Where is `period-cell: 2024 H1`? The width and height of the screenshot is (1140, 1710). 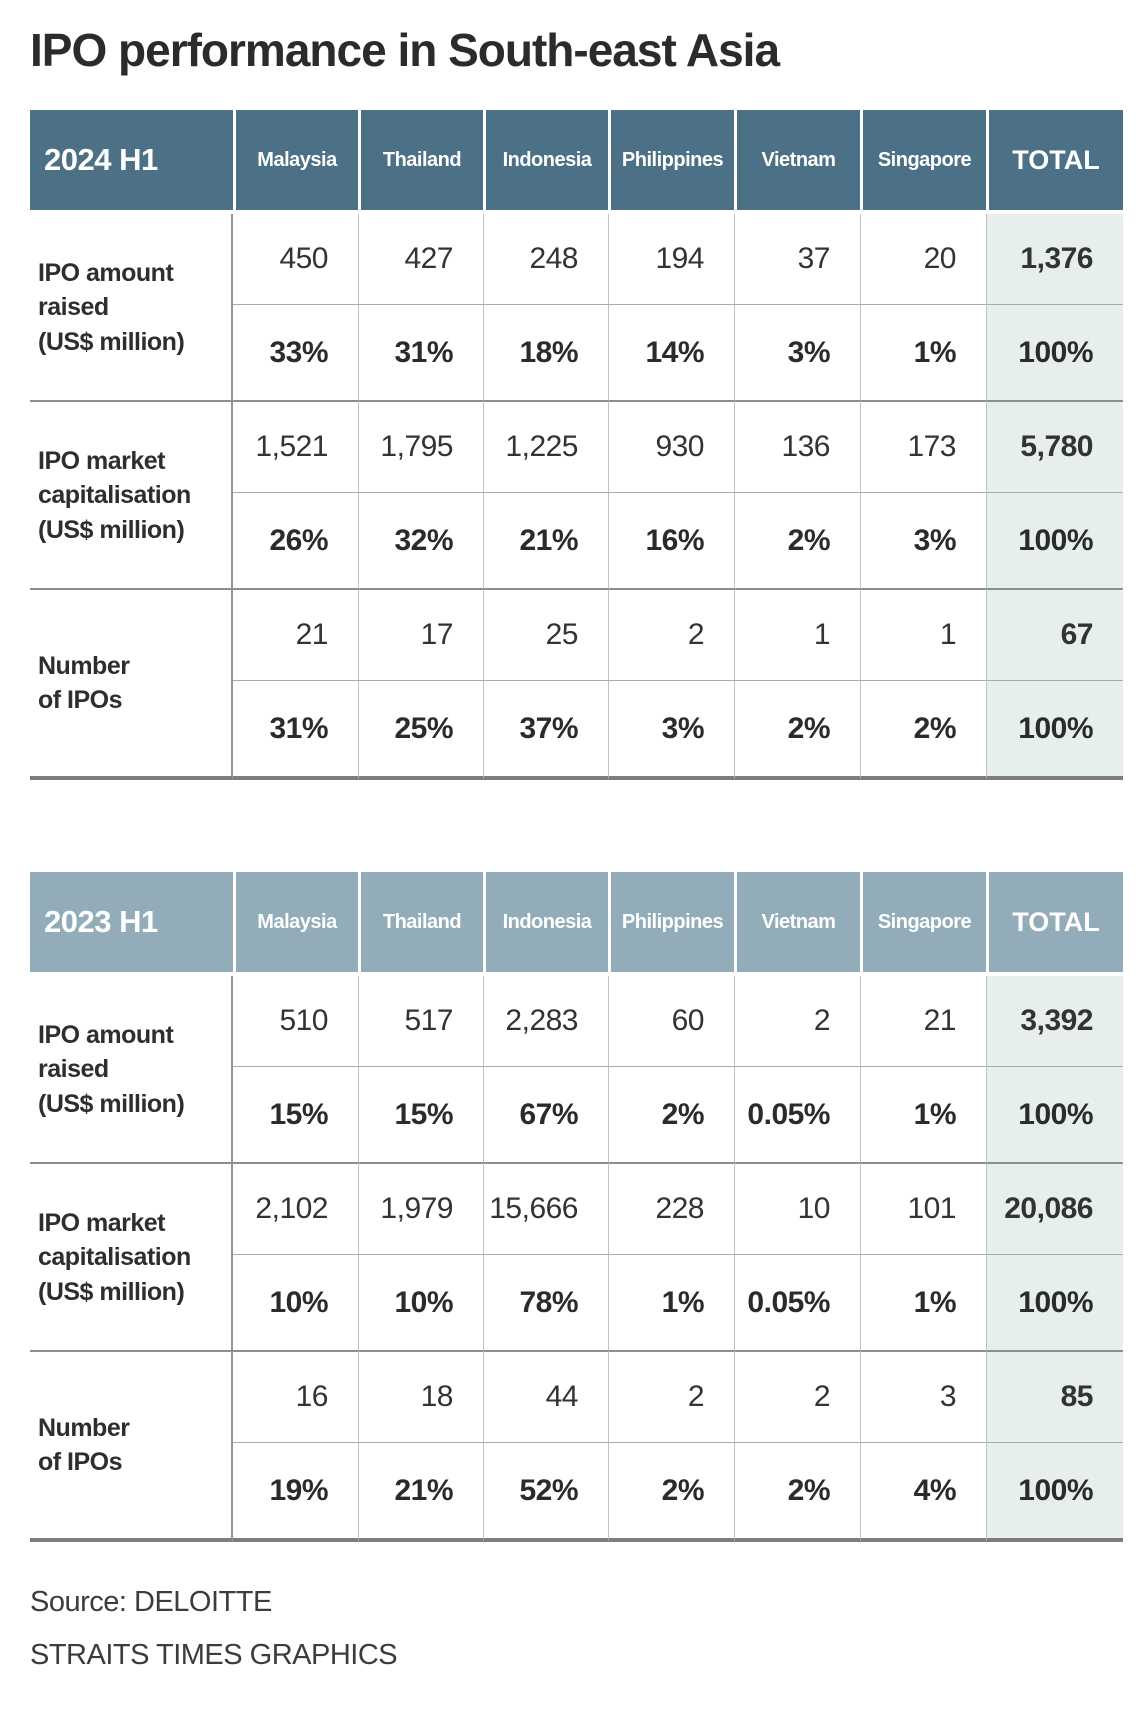 period-cell: 2024 H1 is located at coordinates (131, 162).